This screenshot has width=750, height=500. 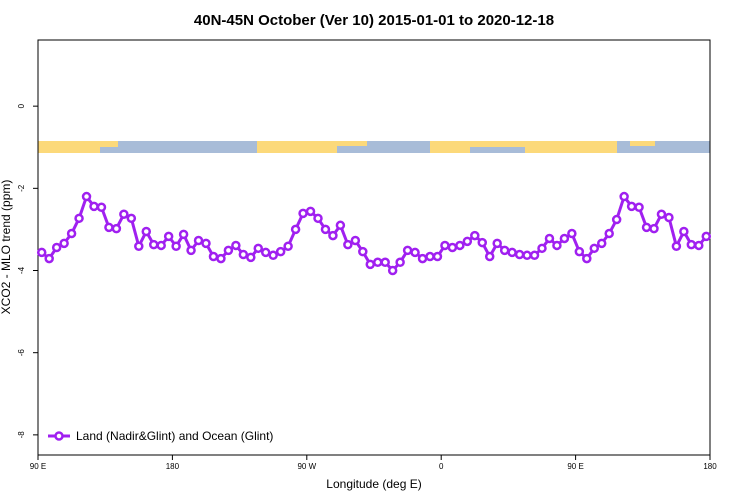 I want to click on y-tick-label: 0, so click(x=21, y=105).